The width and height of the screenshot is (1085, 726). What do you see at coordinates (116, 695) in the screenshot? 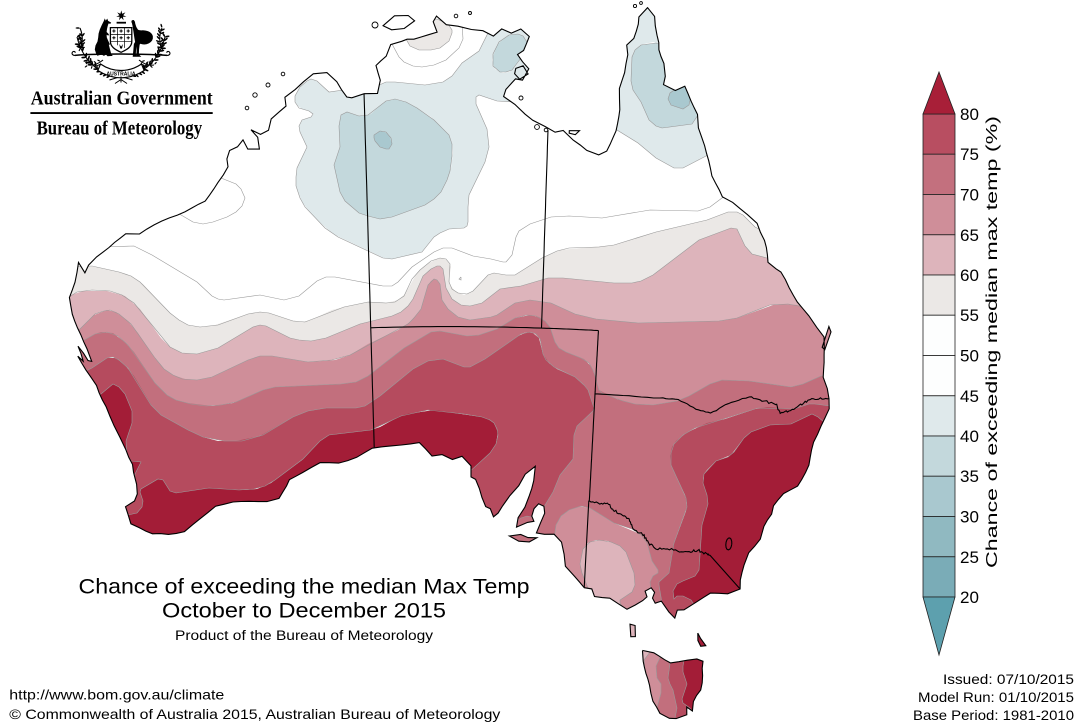
I see `svg-text: http://www.bom.gov.au/climate` at bounding box center [116, 695].